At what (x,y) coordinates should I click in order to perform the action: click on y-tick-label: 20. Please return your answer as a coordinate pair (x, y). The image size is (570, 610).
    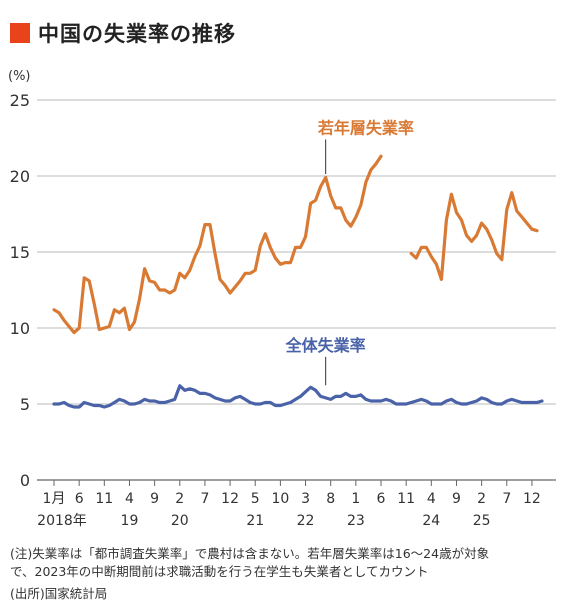
    Looking at the image, I should click on (20, 176).